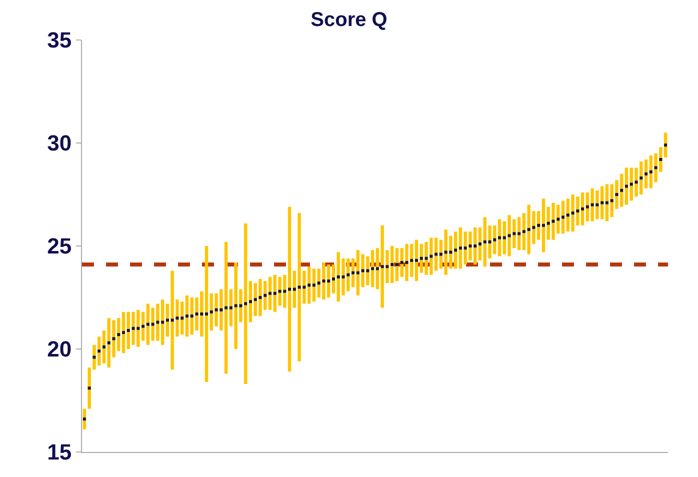 This screenshot has height=477, width=698. I want to click on y-tick-label: 20, so click(59, 349).